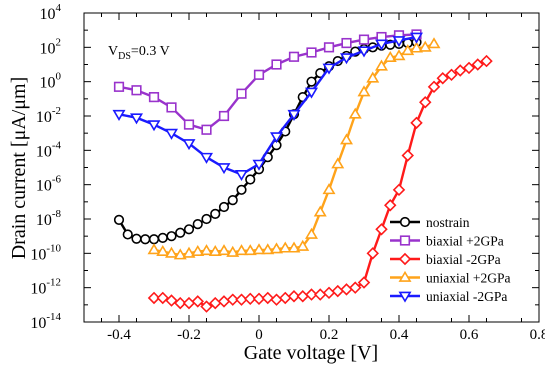 The width and height of the screenshot is (545, 366). What do you see at coordinates (259, 335) in the screenshot?
I see `x-tick-label: 0` at bounding box center [259, 335].